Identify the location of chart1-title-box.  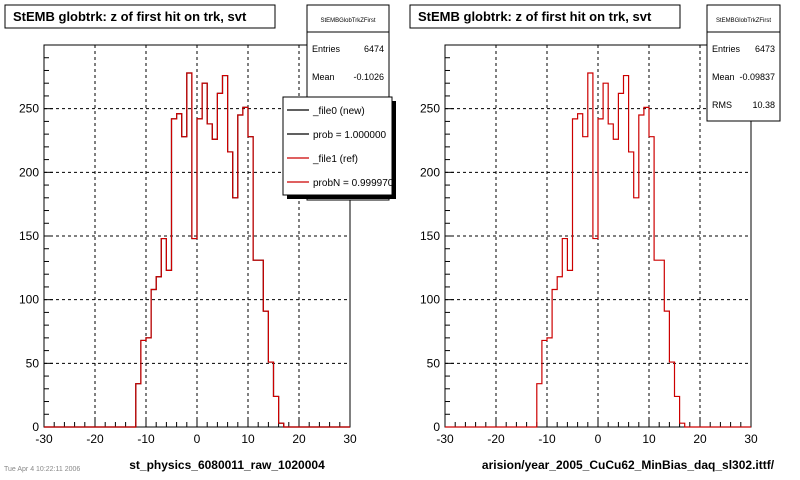
(140, 16).